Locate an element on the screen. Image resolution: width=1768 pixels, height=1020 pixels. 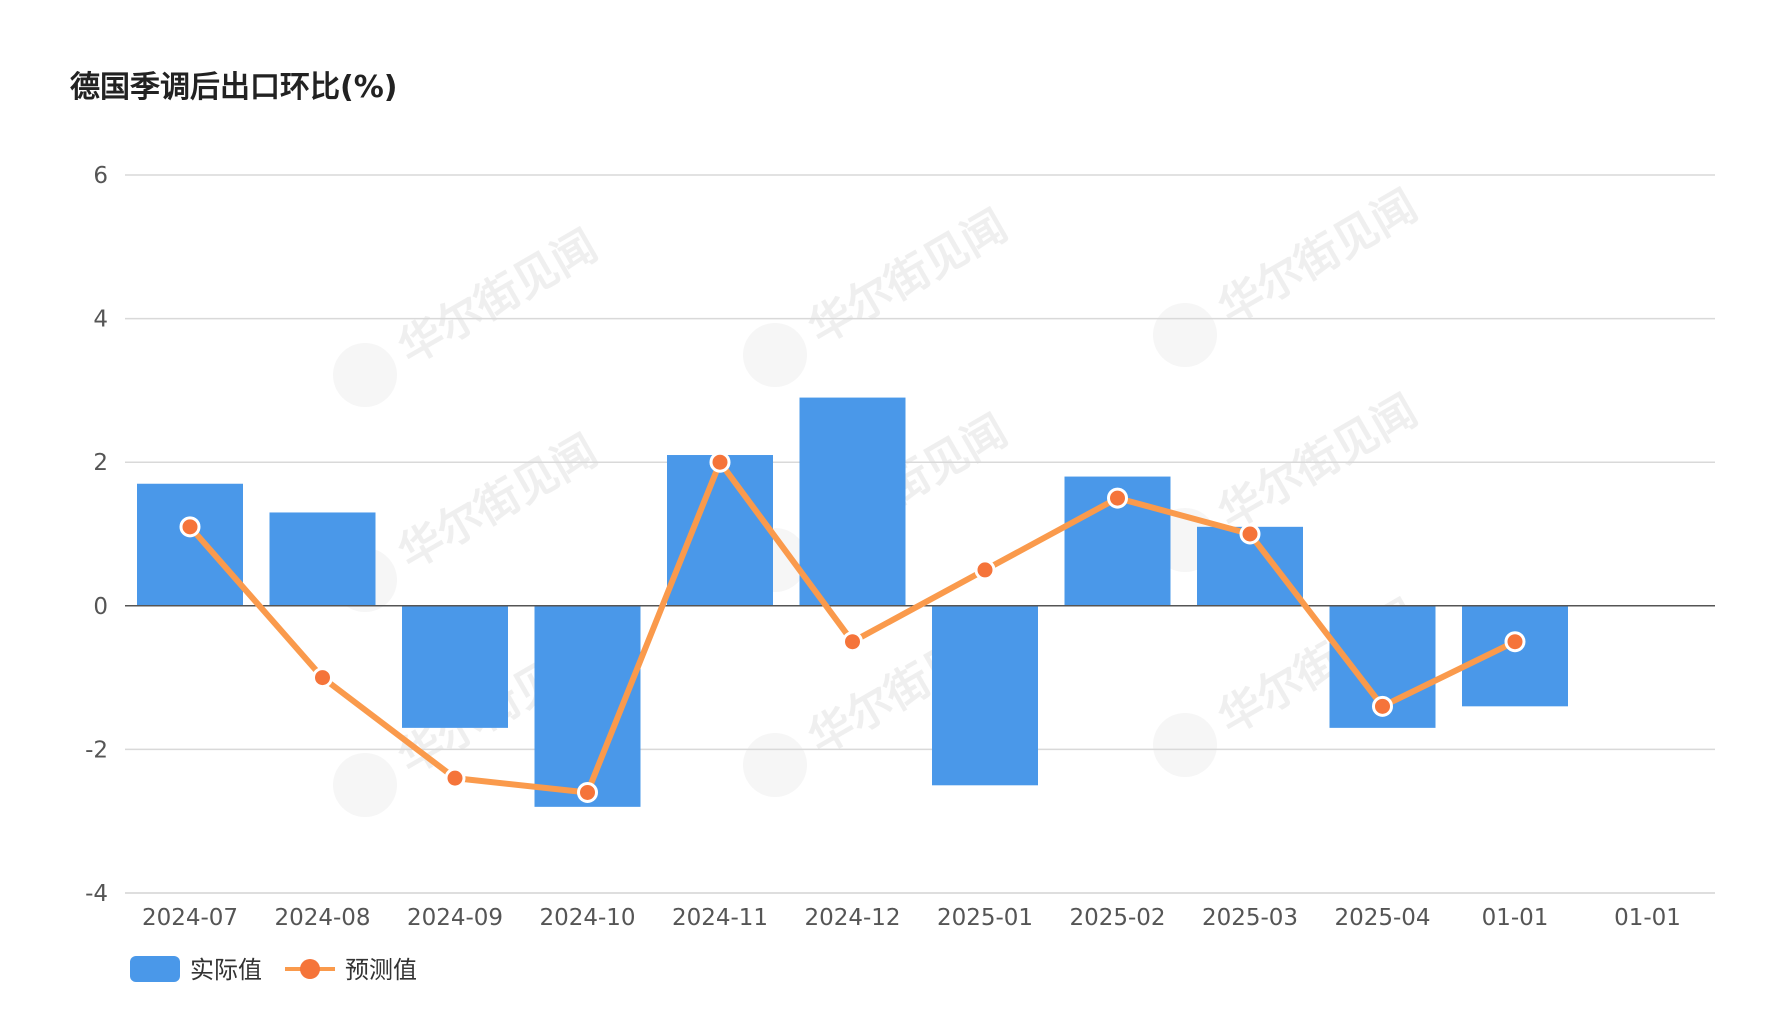
y-tick-label: 2 is located at coordinates (100, 463).